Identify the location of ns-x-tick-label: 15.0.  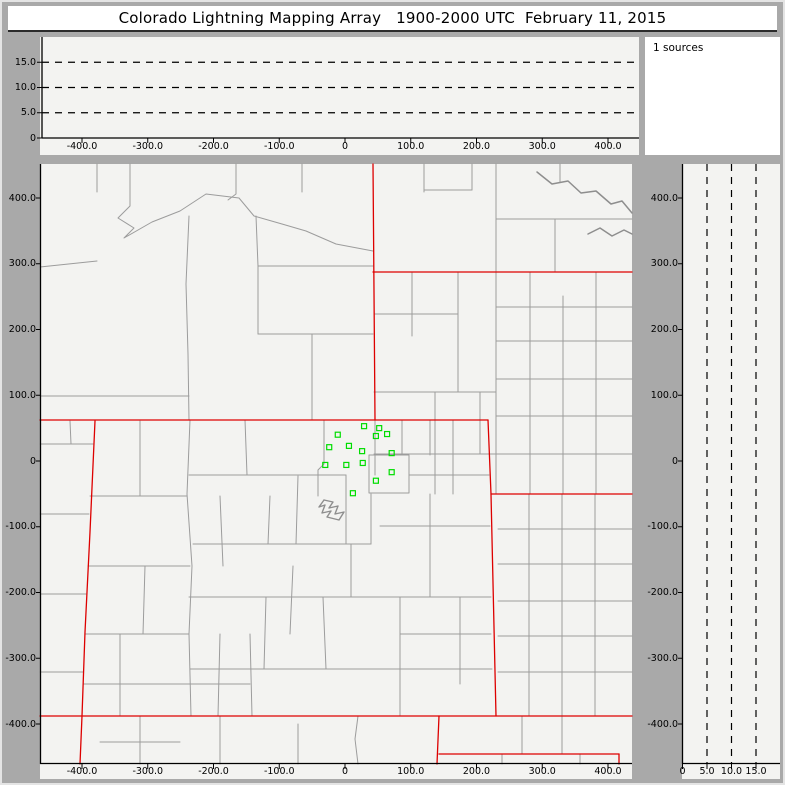
(756, 771).